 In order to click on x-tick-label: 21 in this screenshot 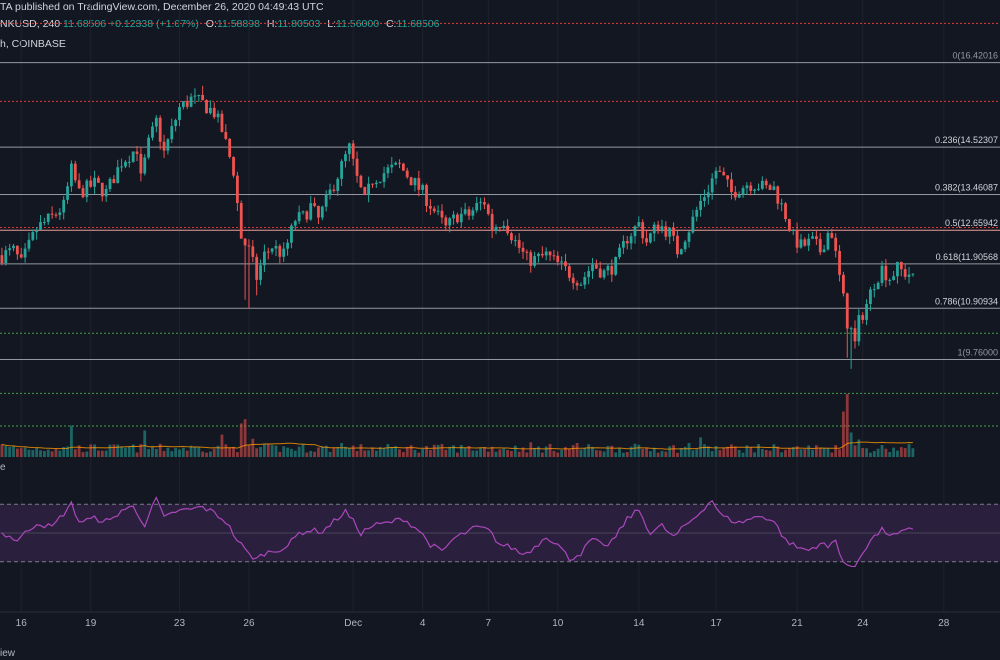, I will do `click(798, 623)`.